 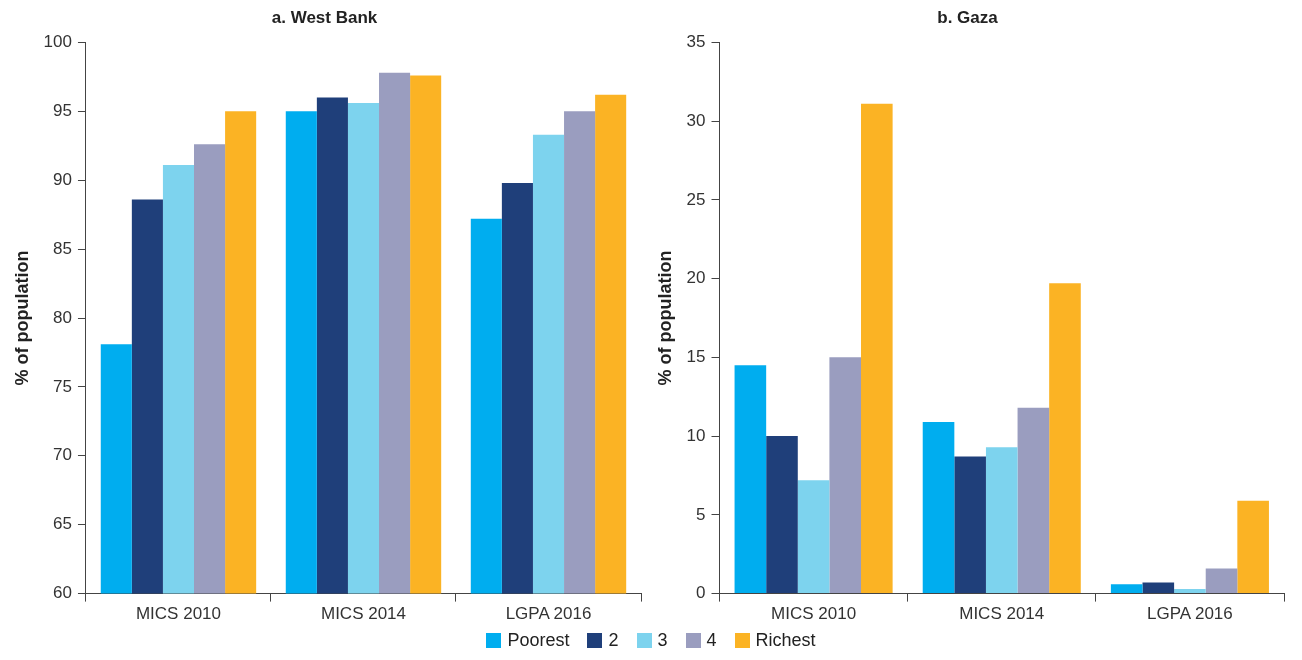 What do you see at coordinates (62, 179) in the screenshot?
I see `y-tick-label: 90` at bounding box center [62, 179].